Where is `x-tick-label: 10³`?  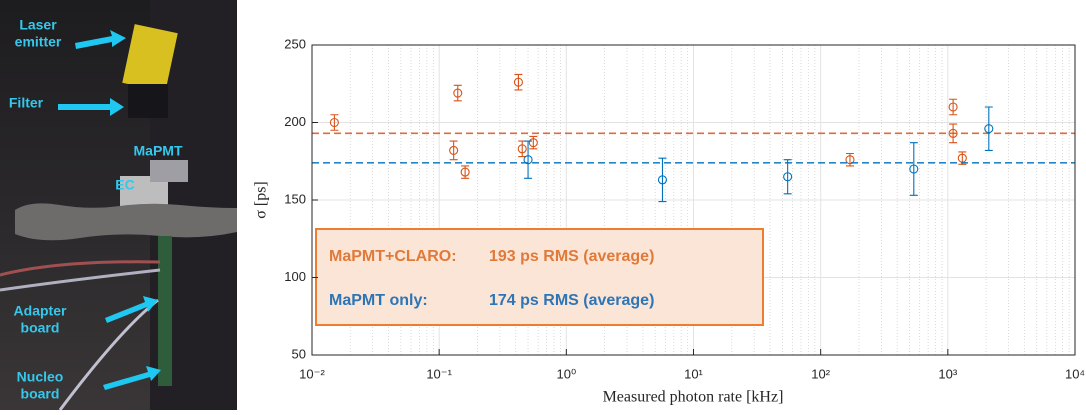 x-tick-label: 10³ is located at coordinates (947, 373).